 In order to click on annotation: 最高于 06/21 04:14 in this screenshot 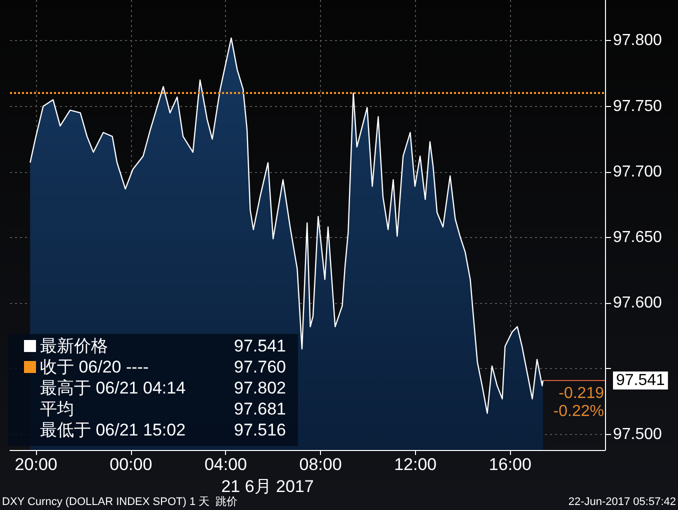, I will do `click(113, 388)`.